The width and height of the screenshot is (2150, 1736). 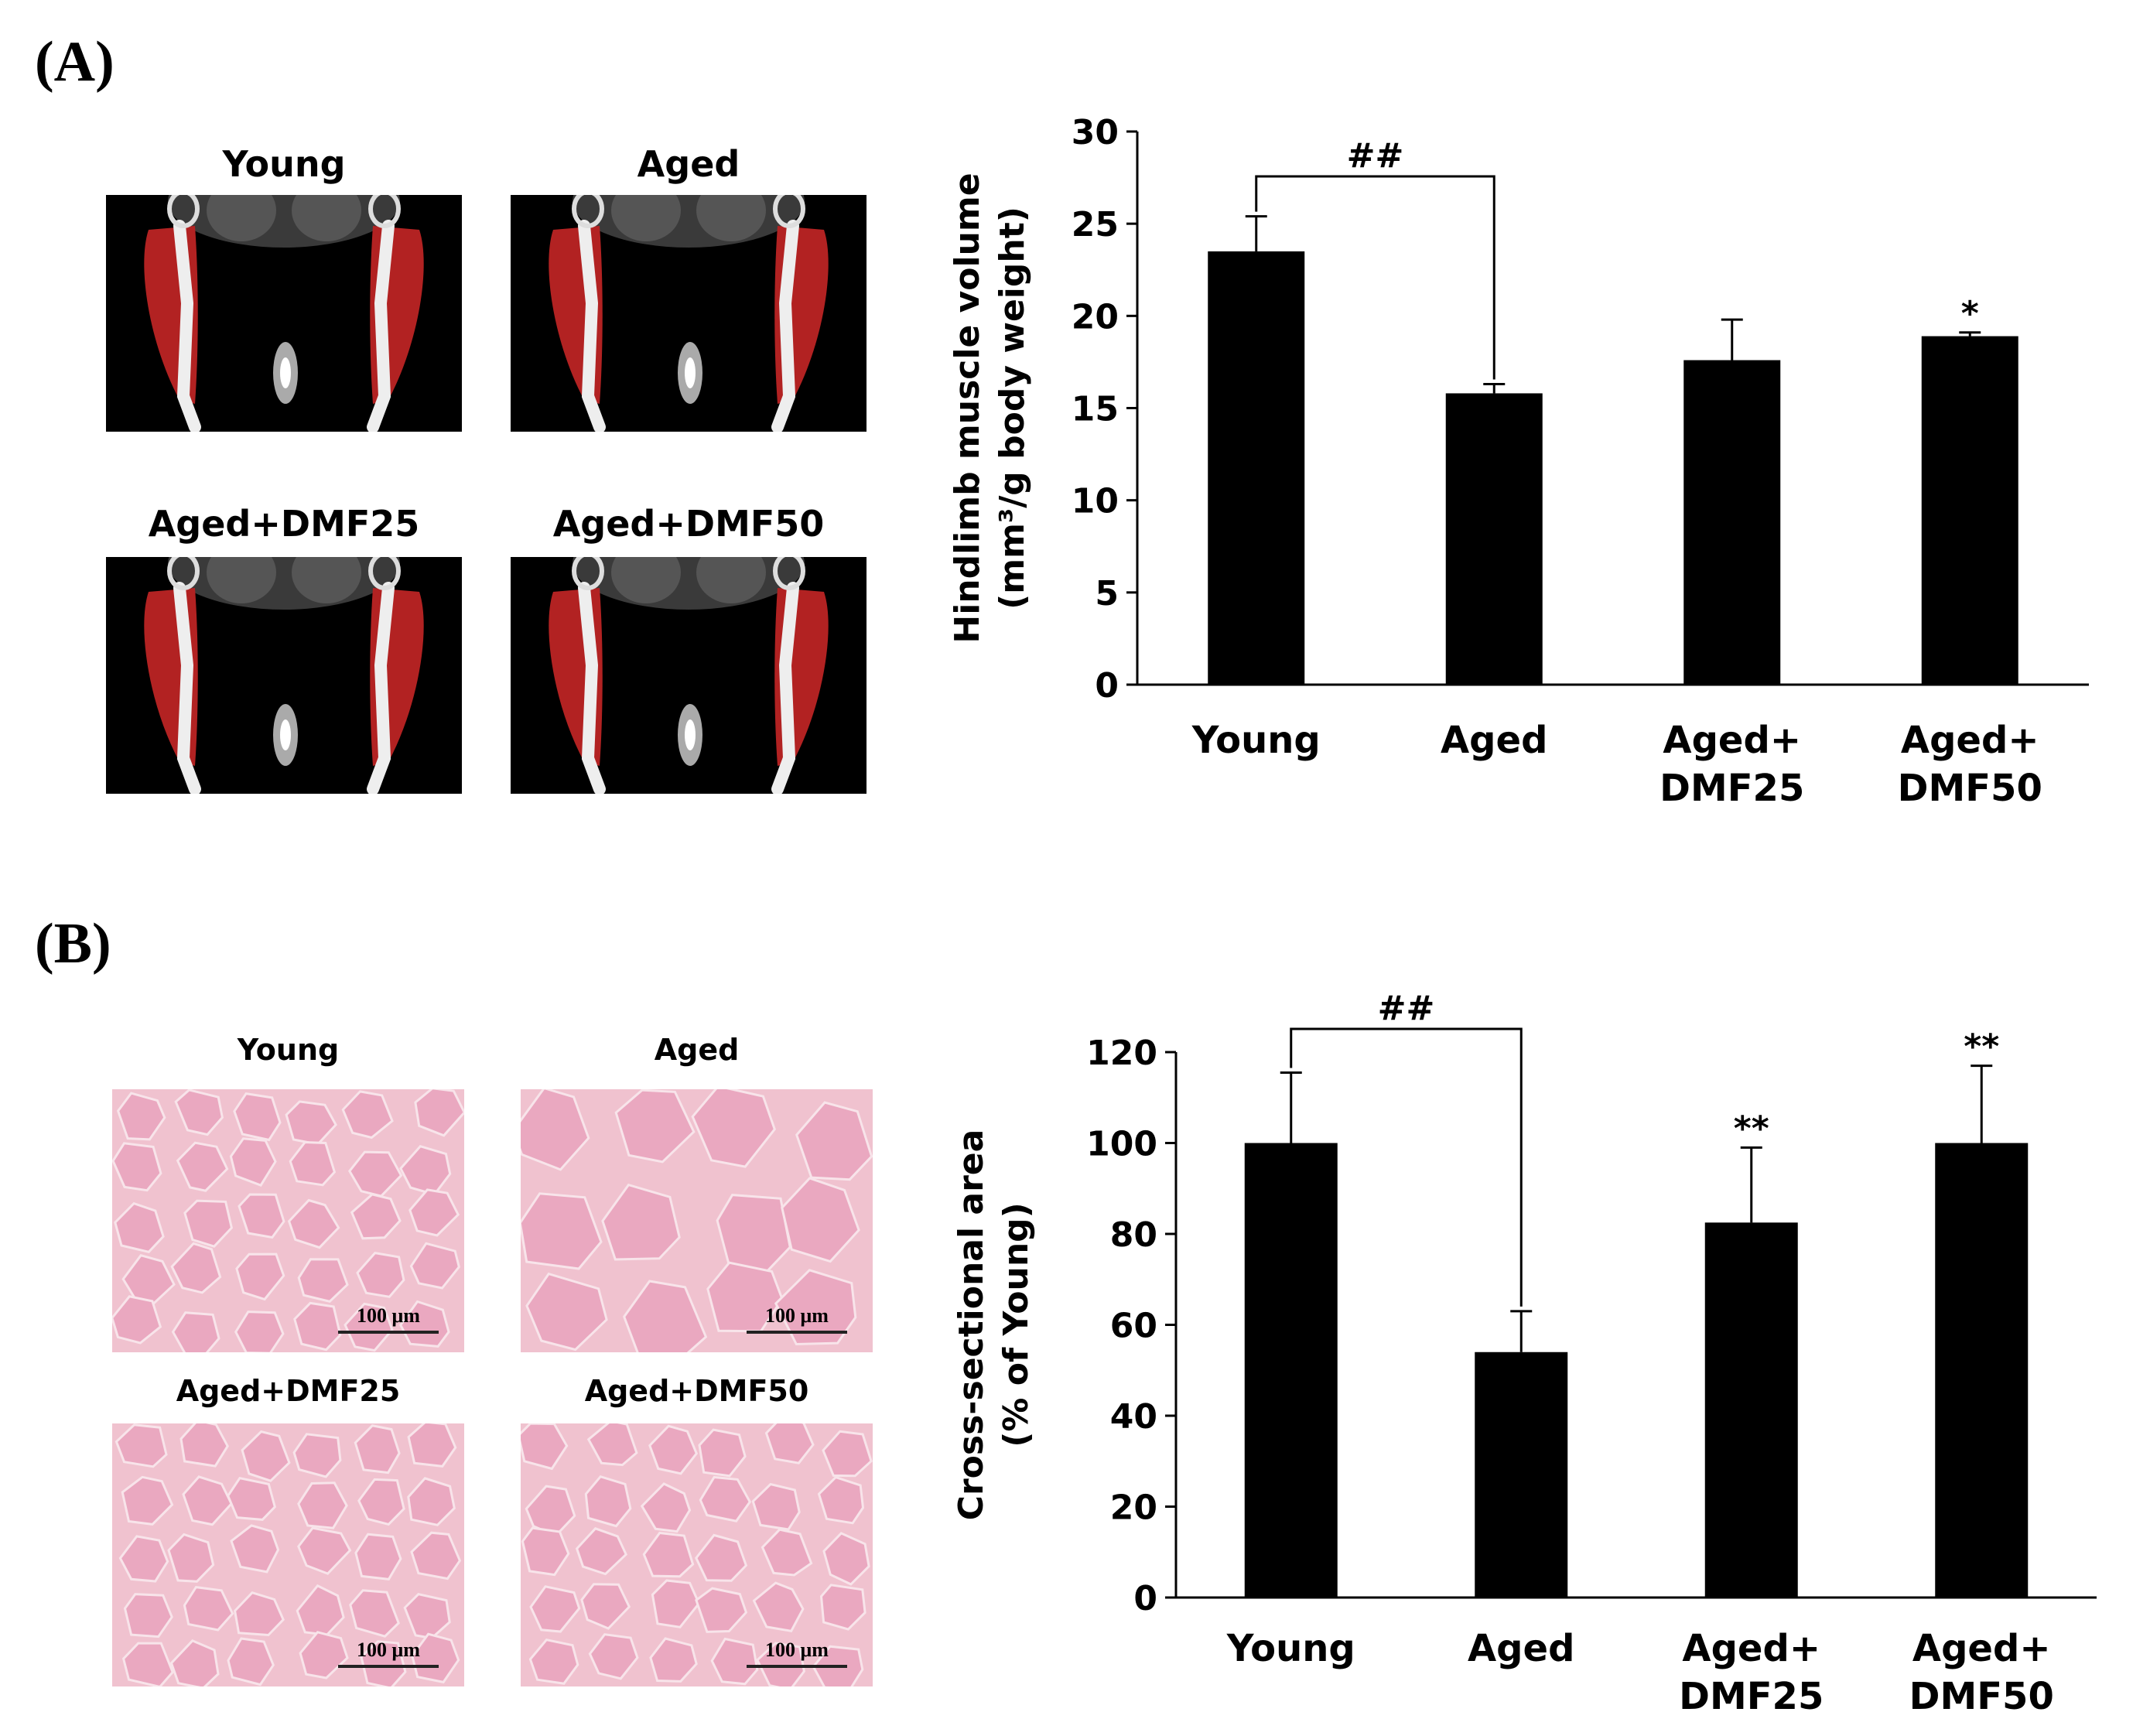 What do you see at coordinates (697, 1554) in the screenshot?
I see `he-image-aged-dmf50: 100 μm` at bounding box center [697, 1554].